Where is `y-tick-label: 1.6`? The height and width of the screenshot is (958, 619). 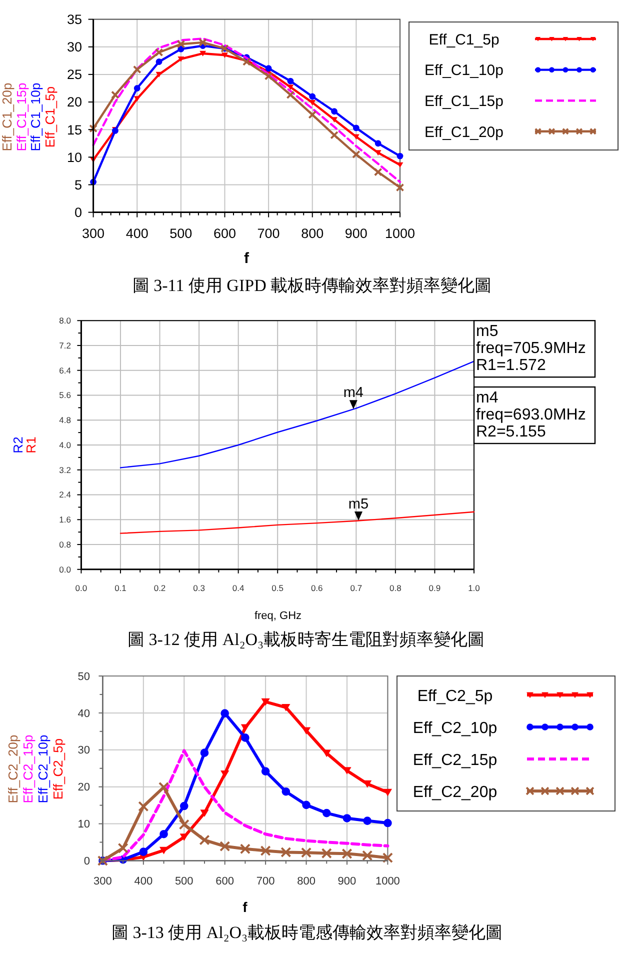 y-tick-label: 1.6 is located at coordinates (65, 519).